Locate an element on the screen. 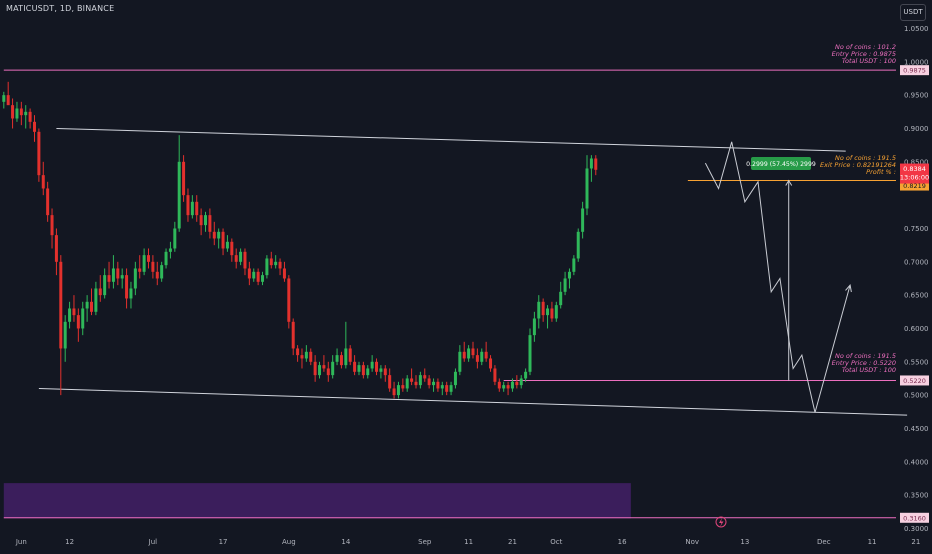 The width and height of the screenshot is (932, 554). channel-lower-line is located at coordinates (473, 401).